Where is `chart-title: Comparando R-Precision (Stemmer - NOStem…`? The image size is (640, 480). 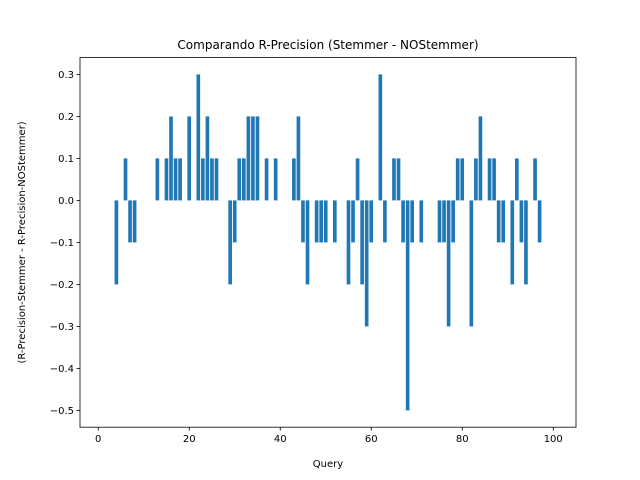 chart-title: Comparando R-Precision (Stemmer - NOStem… is located at coordinates (327, 45).